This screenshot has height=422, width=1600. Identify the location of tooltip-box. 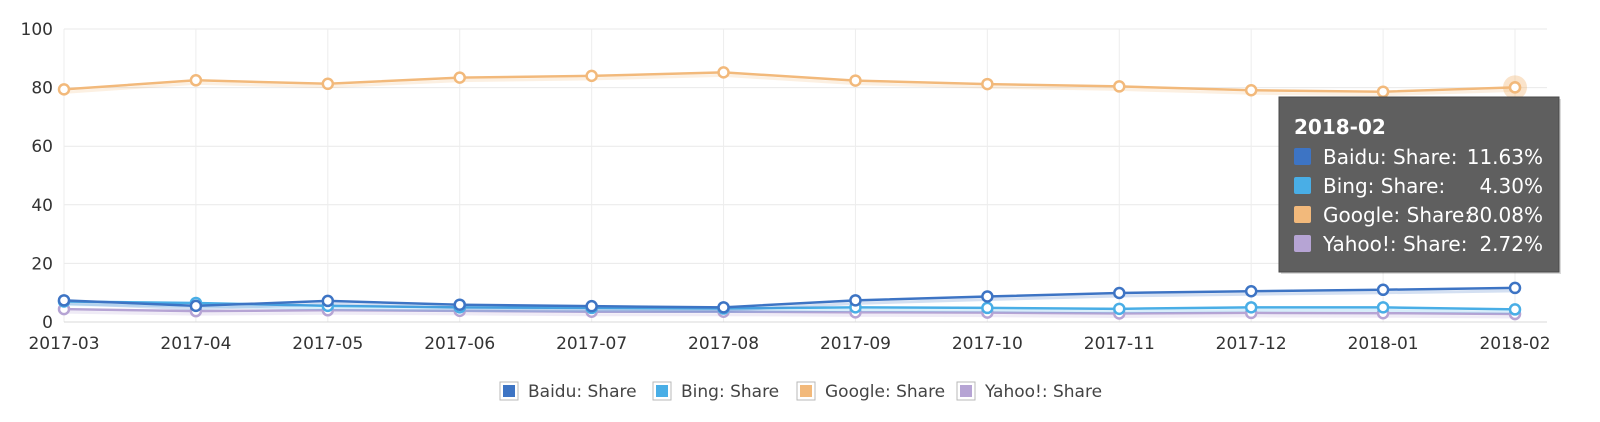
(1419, 184).